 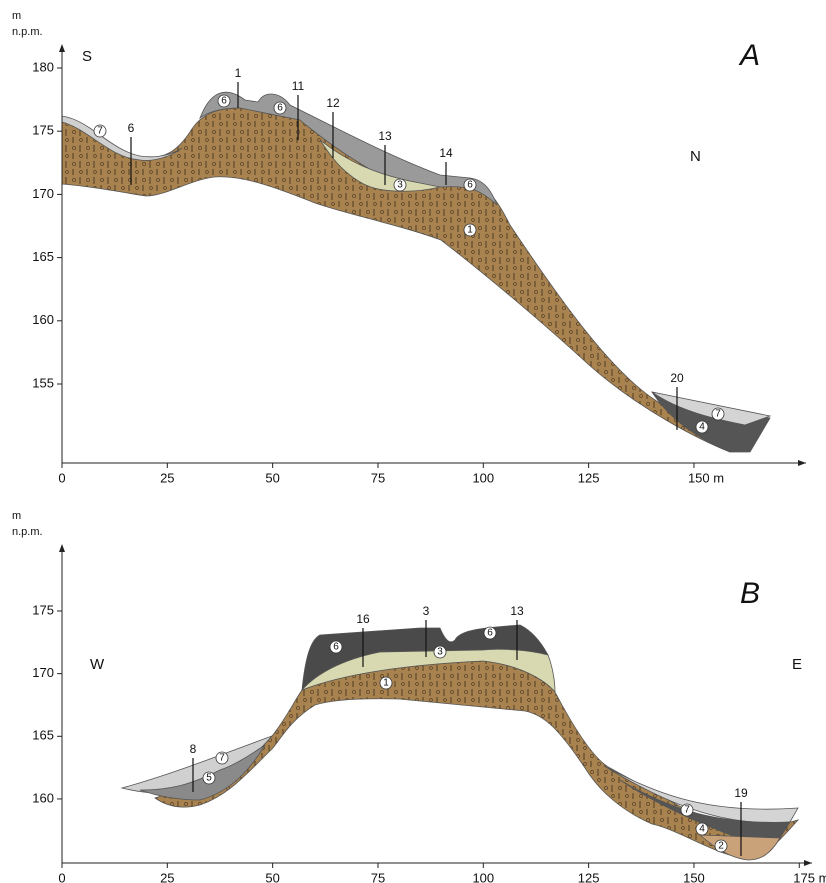 What do you see at coordinates (750, 593) in the screenshot?
I see `panel-letter: B` at bounding box center [750, 593].